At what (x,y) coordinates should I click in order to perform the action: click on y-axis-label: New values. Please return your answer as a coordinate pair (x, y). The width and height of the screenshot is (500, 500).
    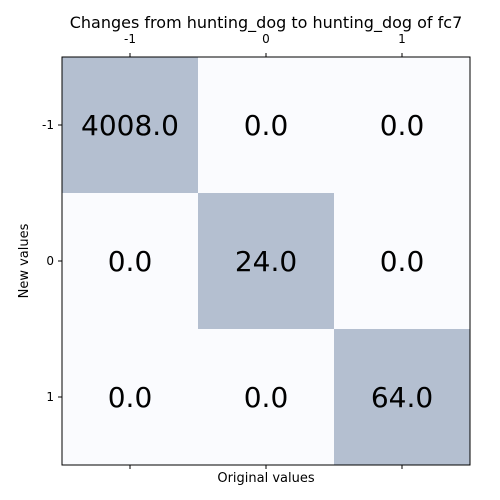
    Looking at the image, I should click on (24, 260).